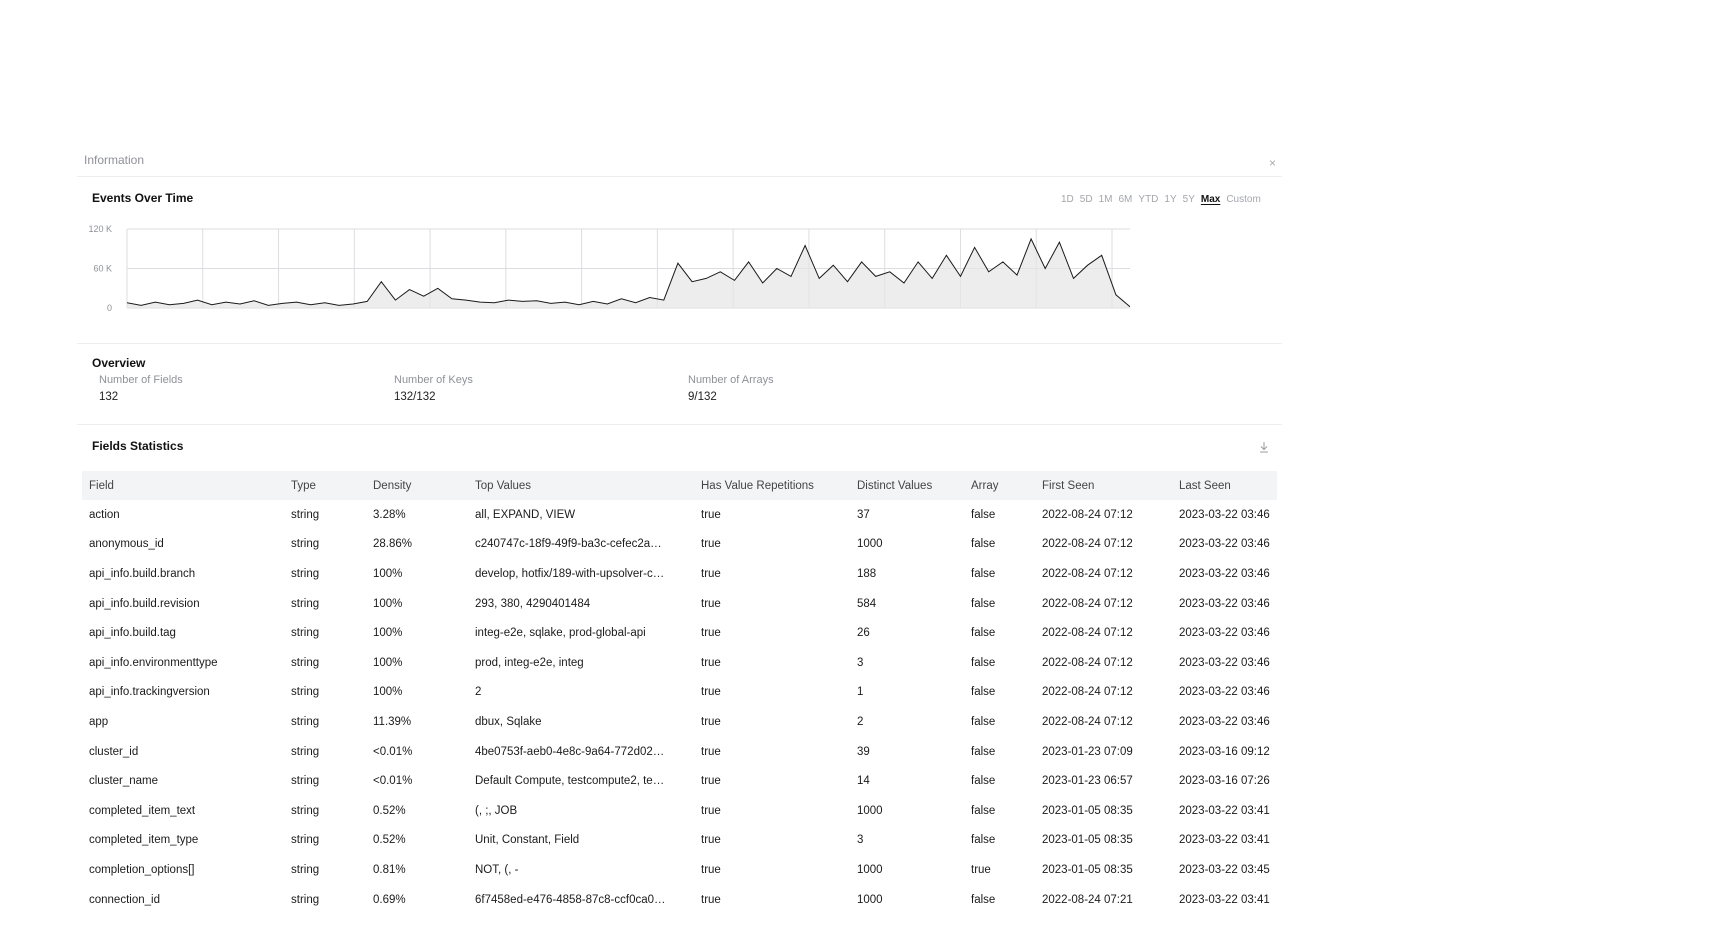 The height and width of the screenshot is (944, 1728). What do you see at coordinates (1224, 810) in the screenshot?
I see `cell-last-seen: 2023-03-22 03:41` at bounding box center [1224, 810].